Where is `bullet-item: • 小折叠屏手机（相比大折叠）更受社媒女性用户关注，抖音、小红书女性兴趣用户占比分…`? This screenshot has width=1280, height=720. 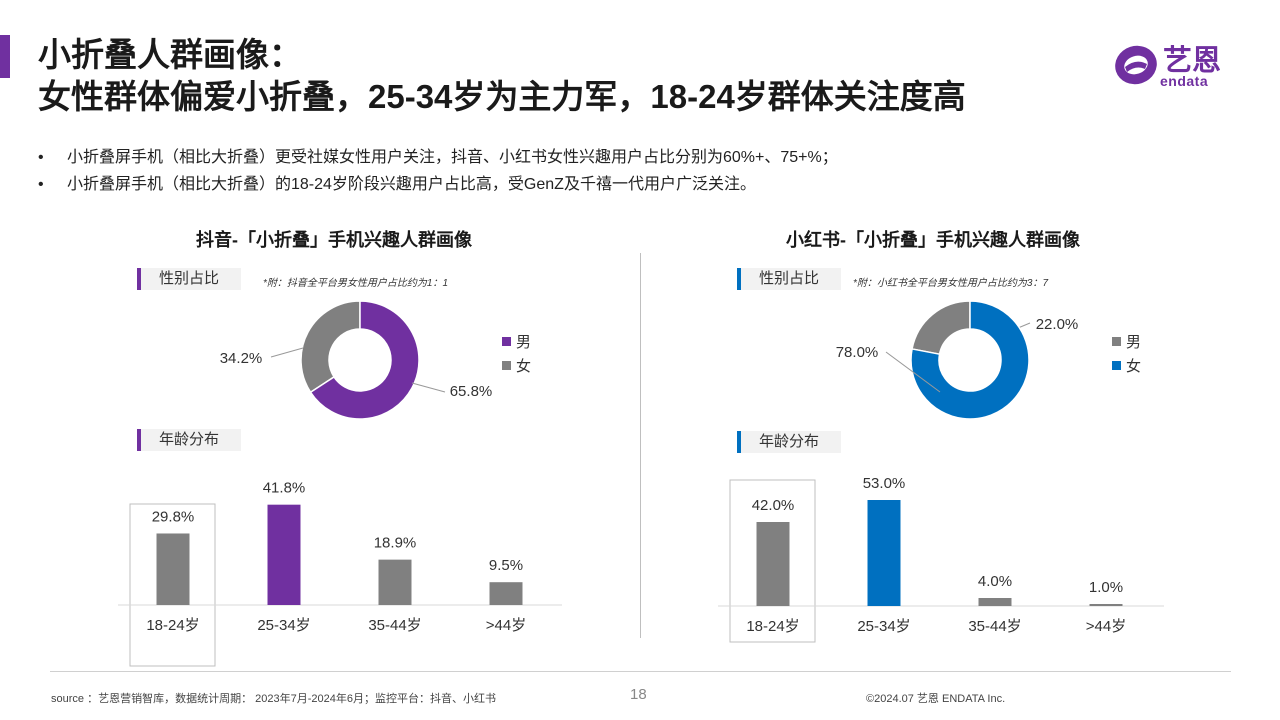
bullet-item: • 小折叠屏手机（相比大折叠）更受社媒女性用户关注，抖音、小红书女性兴趣用户占比分… is located at coordinates (438, 157).